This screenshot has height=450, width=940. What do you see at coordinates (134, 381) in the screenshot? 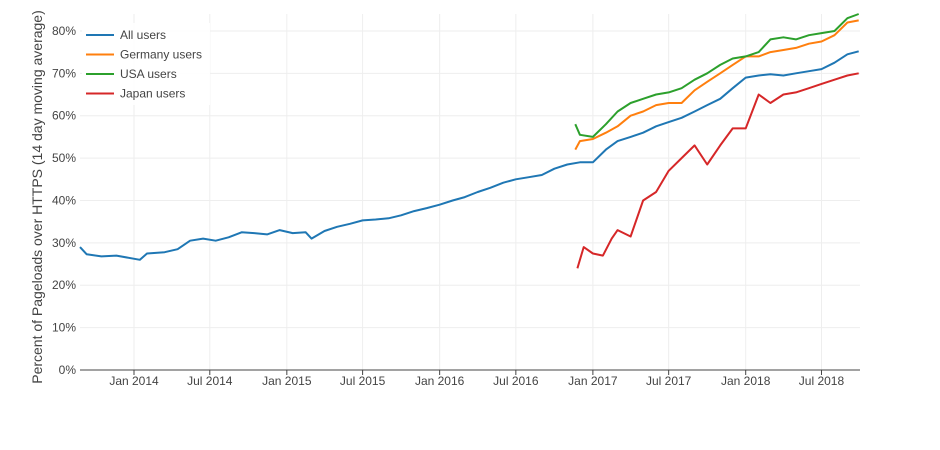
I see `x-tick-label: Jan 2014` at bounding box center [134, 381].